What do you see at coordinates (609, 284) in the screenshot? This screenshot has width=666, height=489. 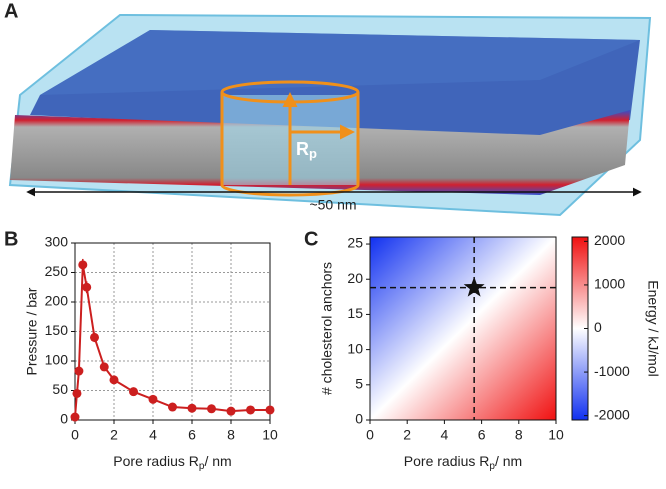 I see `colorbar-tick-label: 1000` at bounding box center [609, 284].